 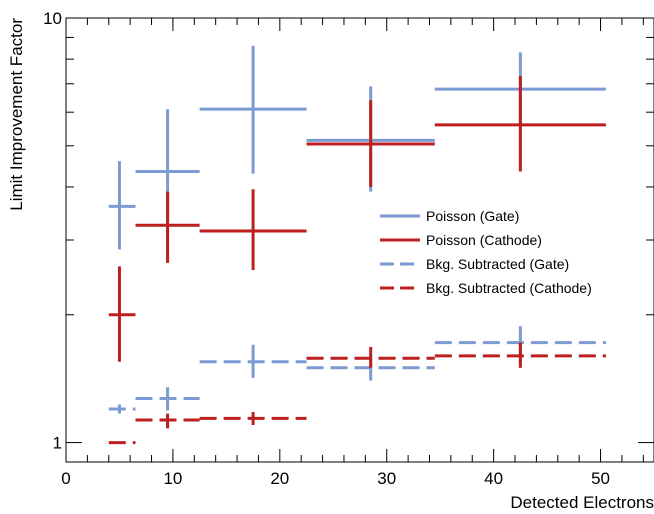 I want to click on x-axis-title: Detected Electrons, so click(x=582, y=502).